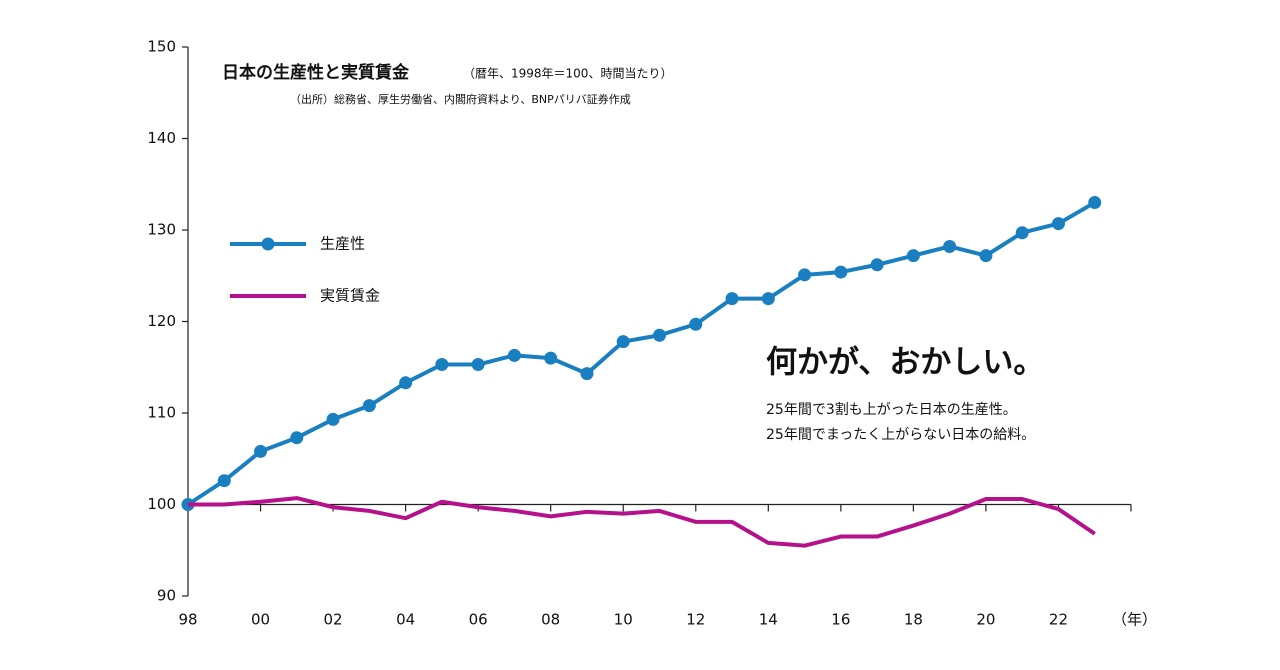  What do you see at coordinates (161, 413) in the screenshot?
I see `y-tick-label: 110` at bounding box center [161, 413].